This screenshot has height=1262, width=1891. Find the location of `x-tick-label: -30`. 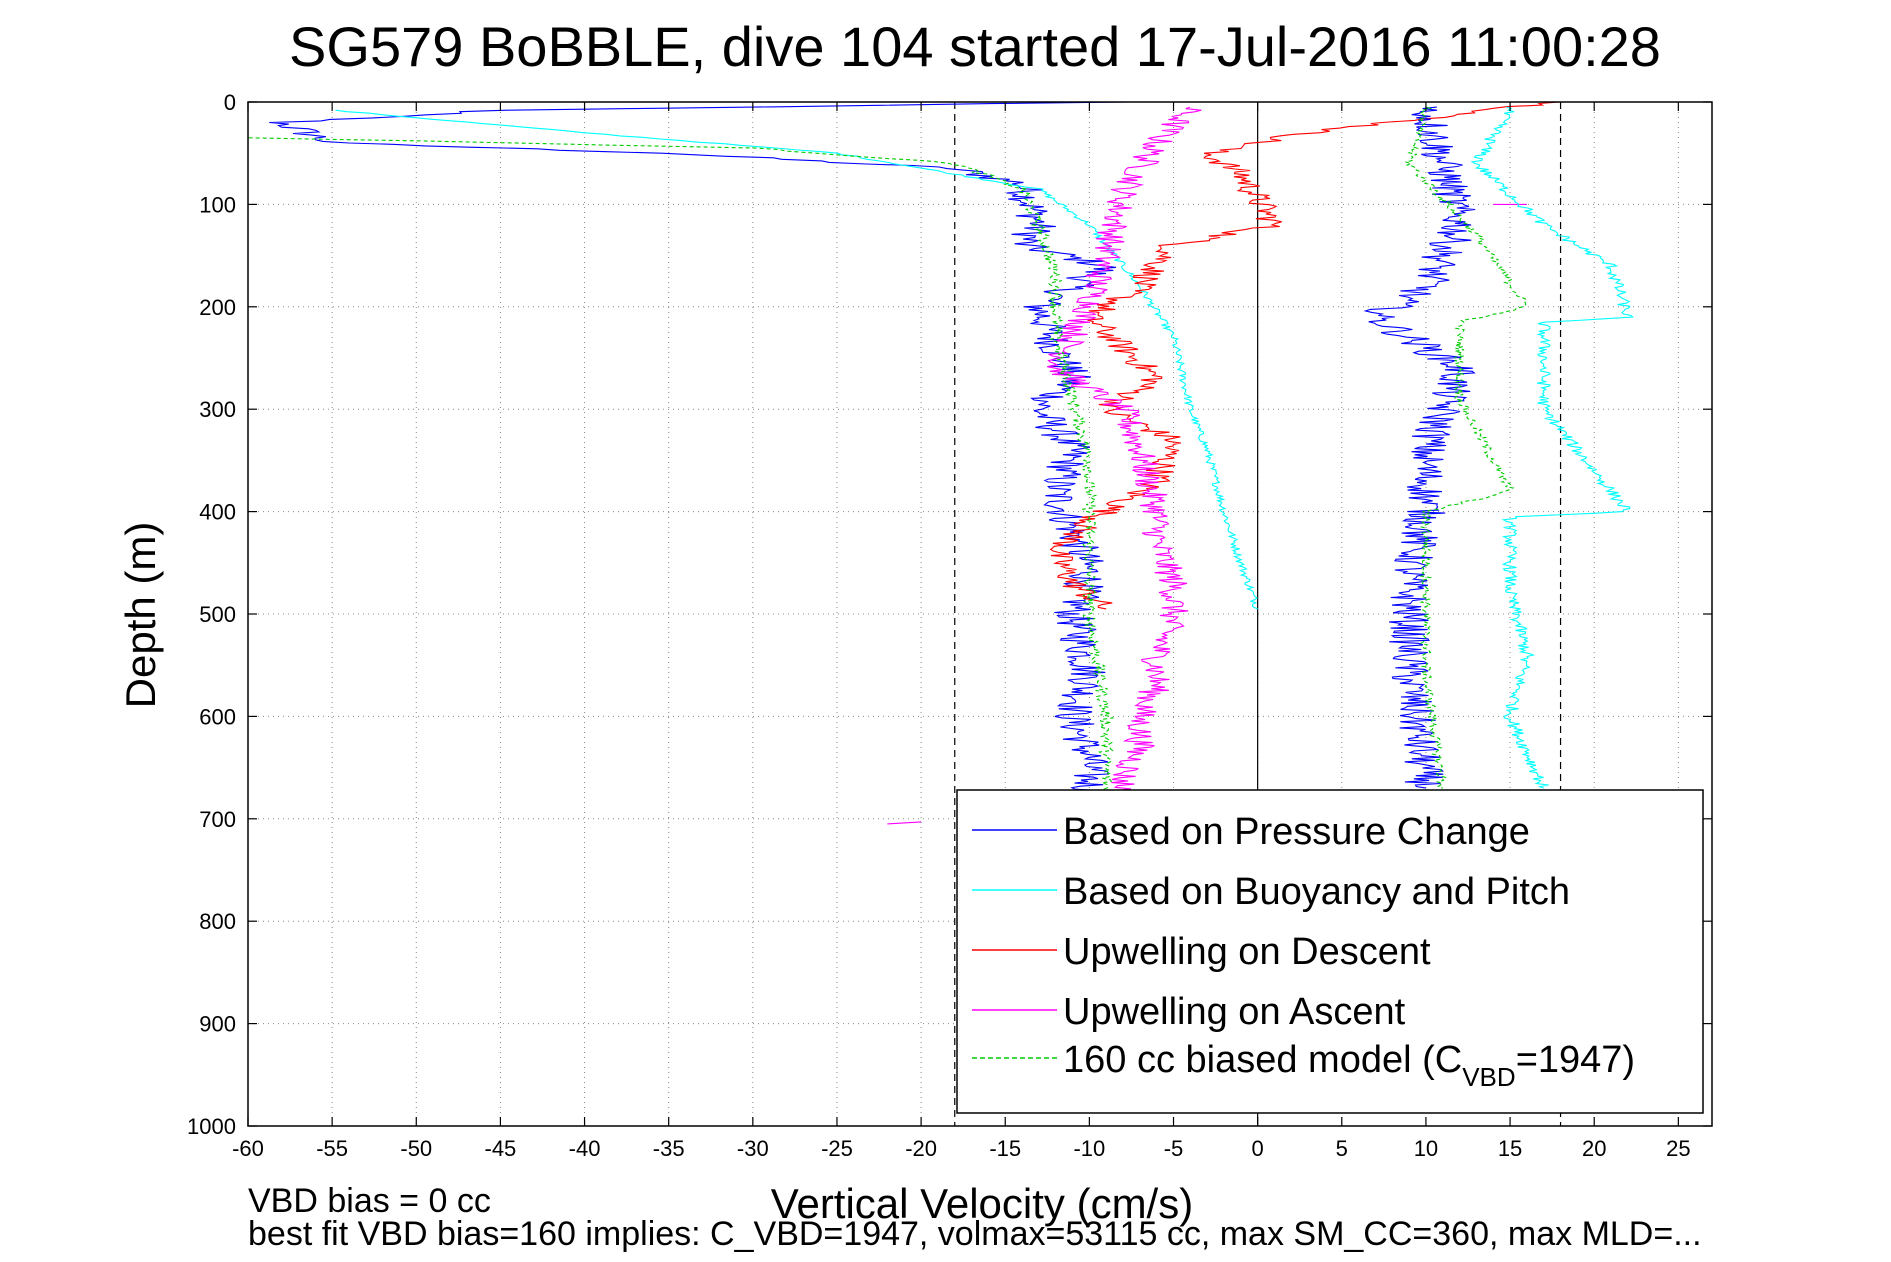

x-tick-label: -30 is located at coordinates (753, 1148).